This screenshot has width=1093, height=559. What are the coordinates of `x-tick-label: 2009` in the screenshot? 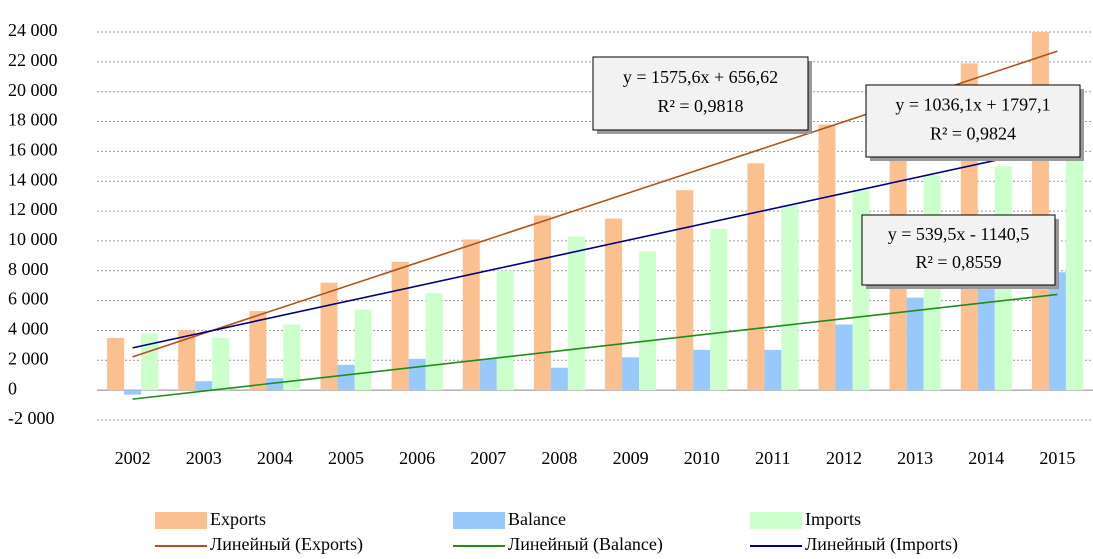 It's located at (631, 458).